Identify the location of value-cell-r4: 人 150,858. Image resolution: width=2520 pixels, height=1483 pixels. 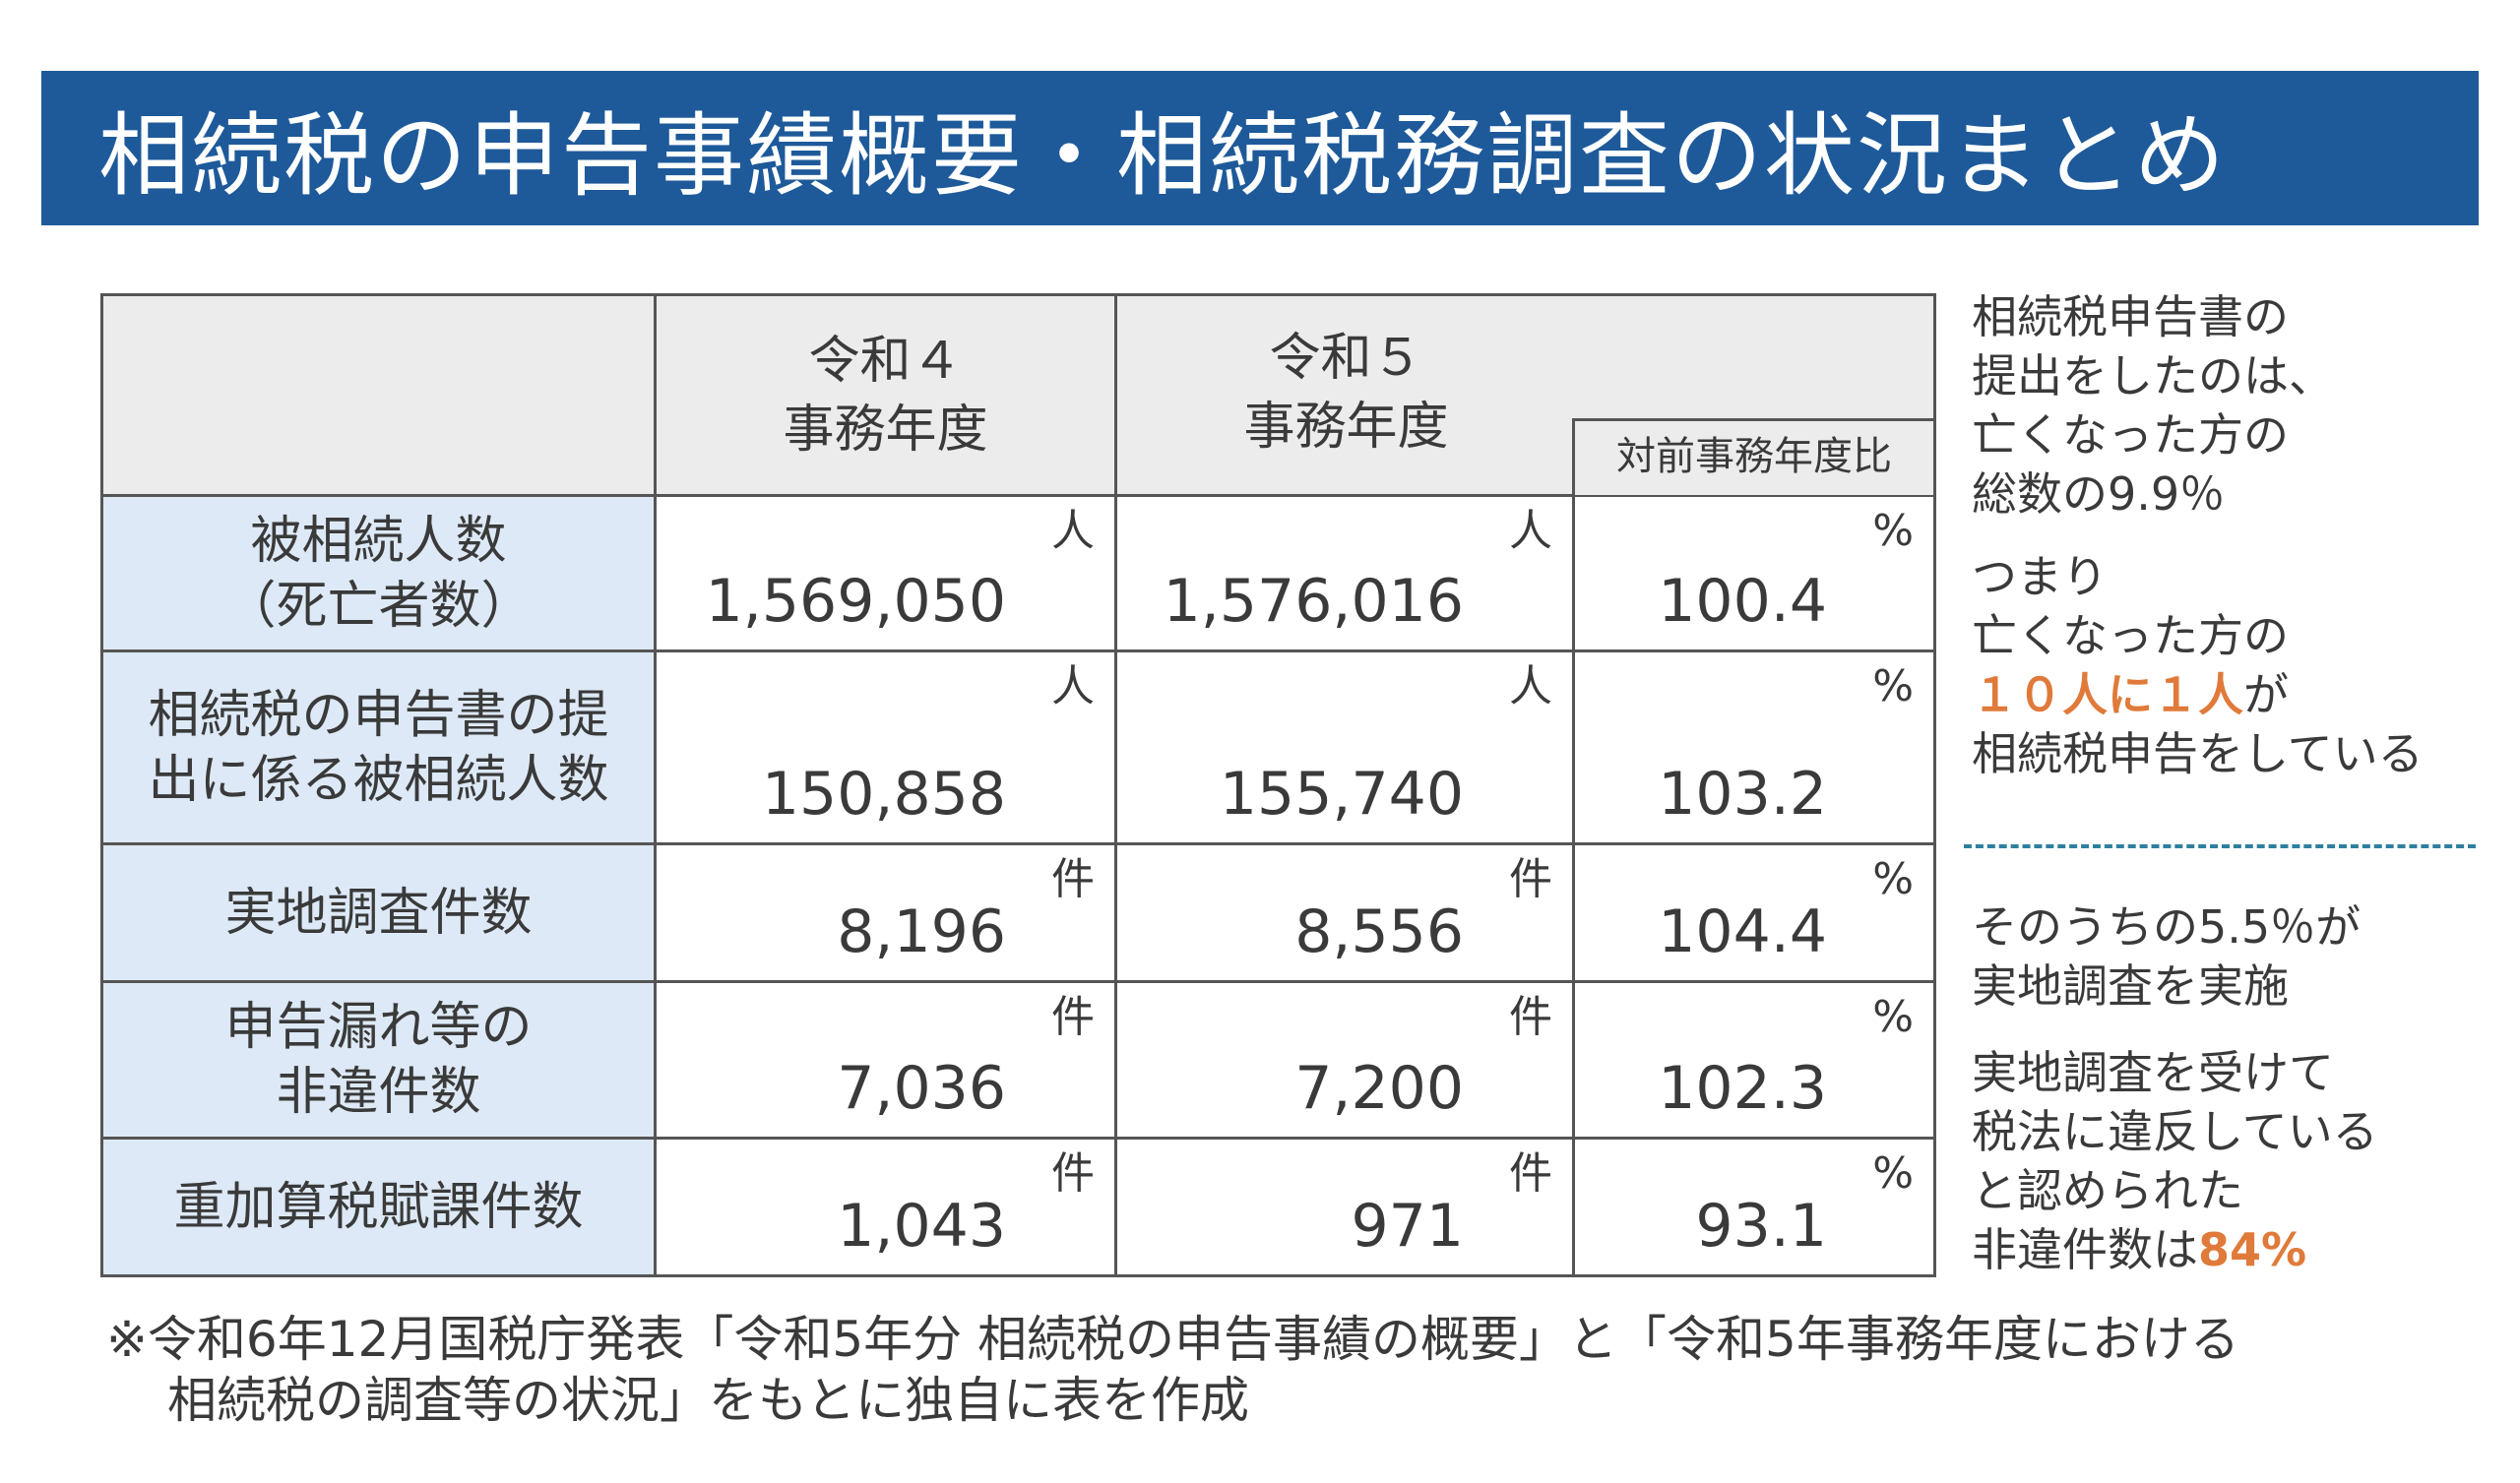
(885, 747).